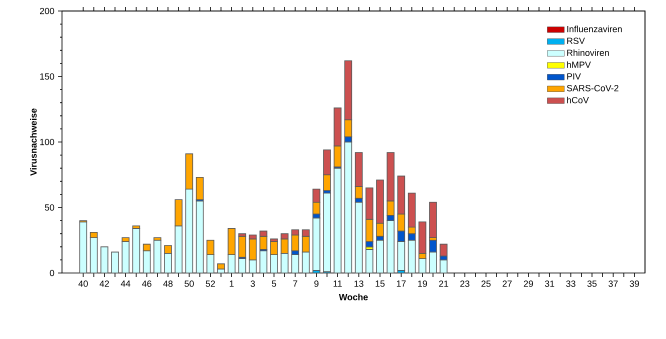  What do you see at coordinates (52, 273) in the screenshot?
I see `y-tick-label: 0` at bounding box center [52, 273].